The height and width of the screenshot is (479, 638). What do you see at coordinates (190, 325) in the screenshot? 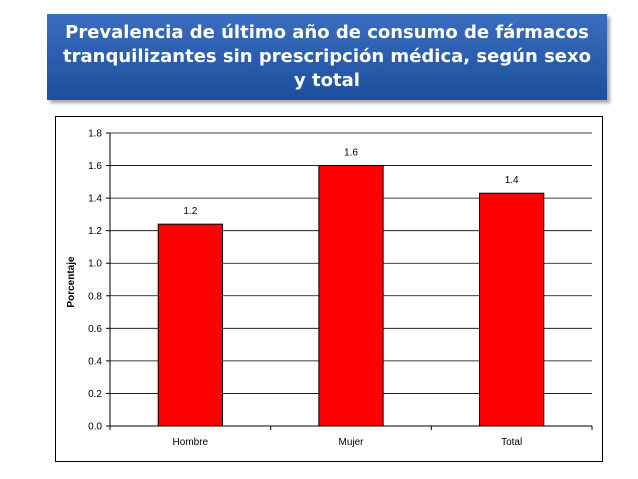
I see `bar-hombre` at bounding box center [190, 325].